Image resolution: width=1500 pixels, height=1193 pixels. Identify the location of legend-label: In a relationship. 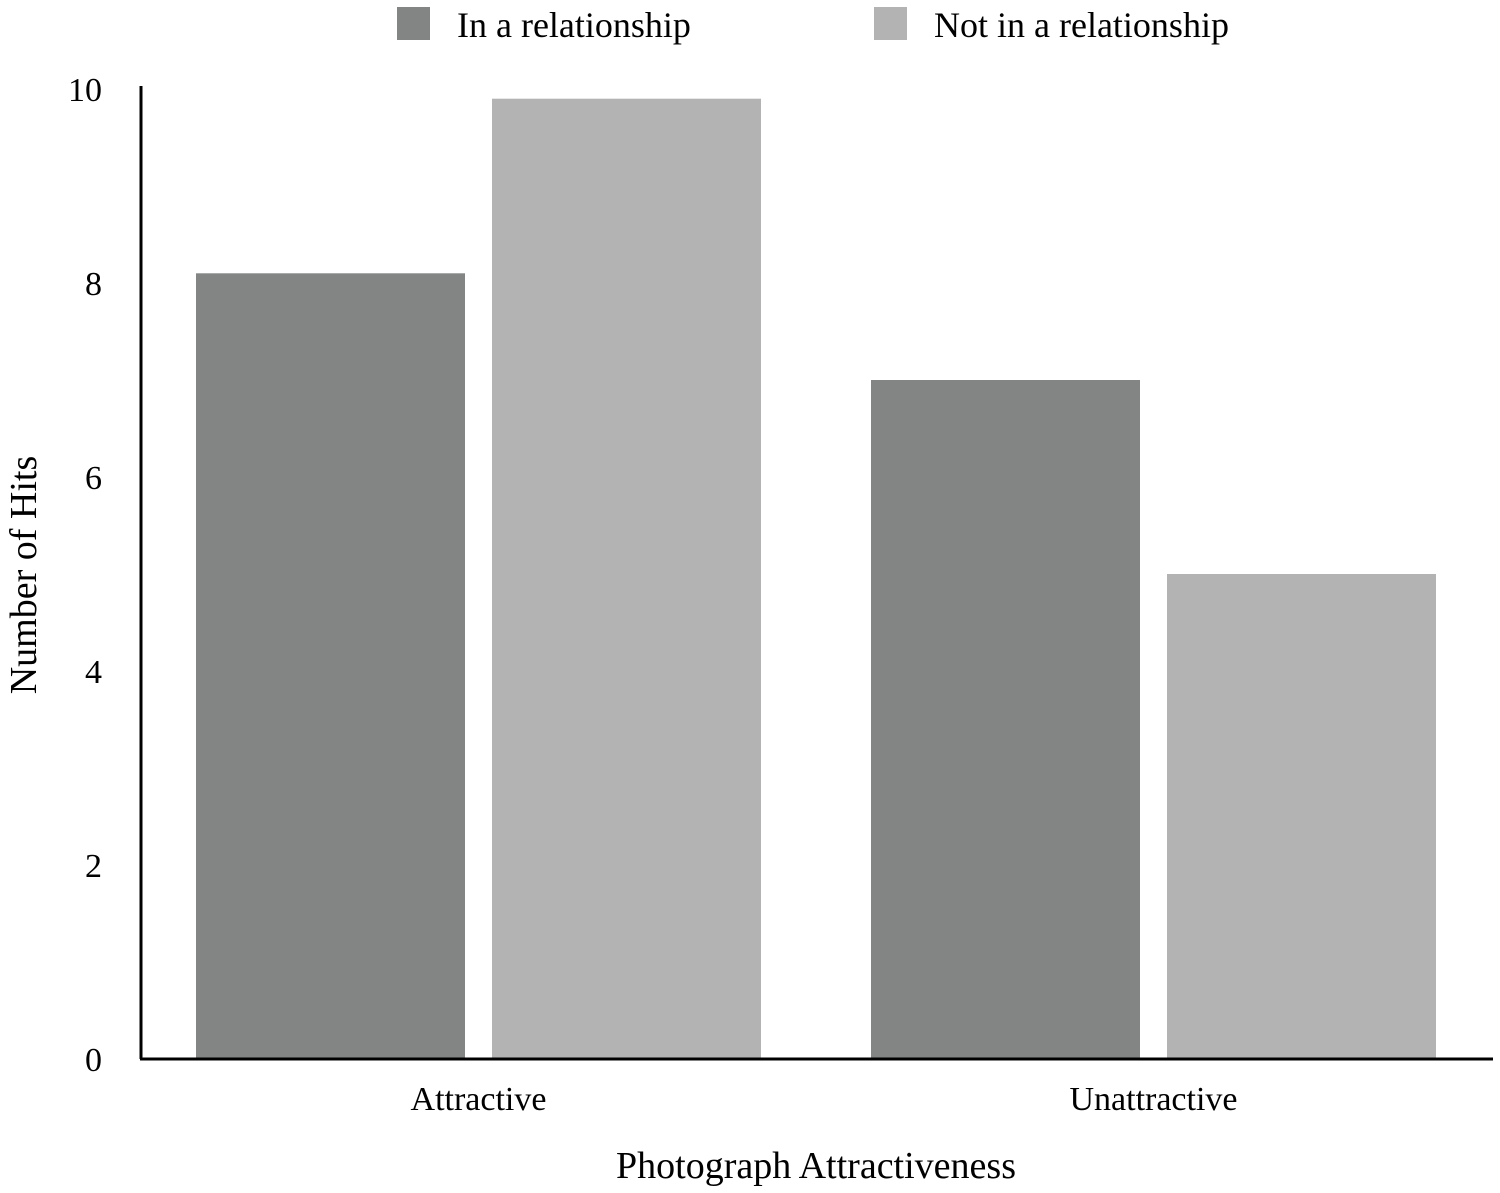
(574, 25).